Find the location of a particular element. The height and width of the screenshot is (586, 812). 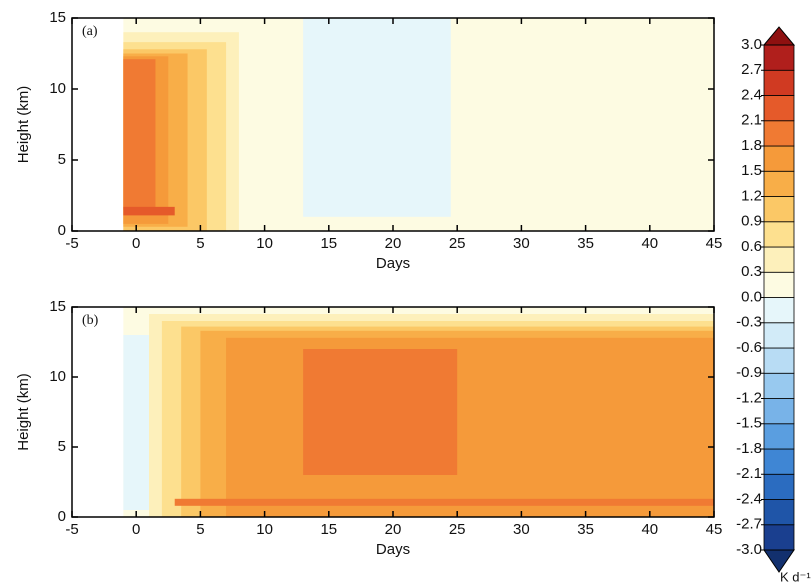

colorbar-tick-label: -2.1 is located at coordinates (749, 473).